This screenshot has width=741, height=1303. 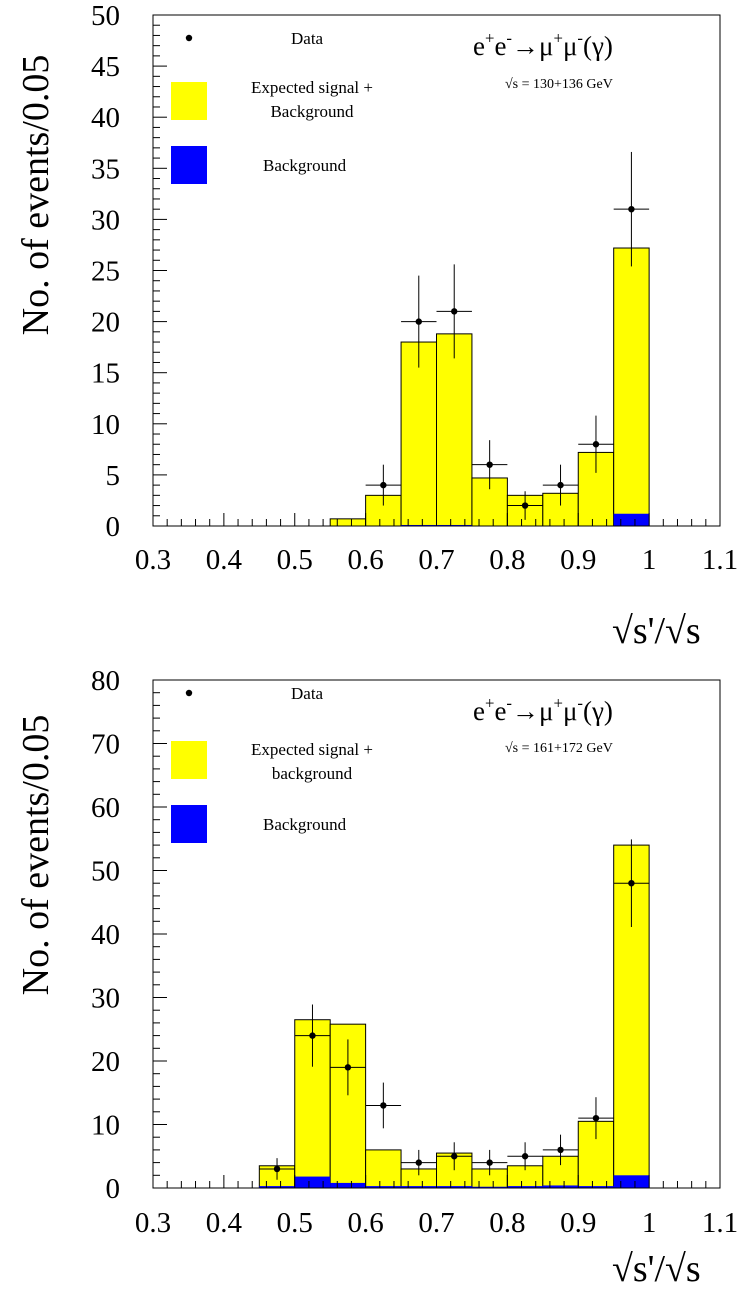 I want to click on y-tick-label: 25, so click(x=105, y=272).